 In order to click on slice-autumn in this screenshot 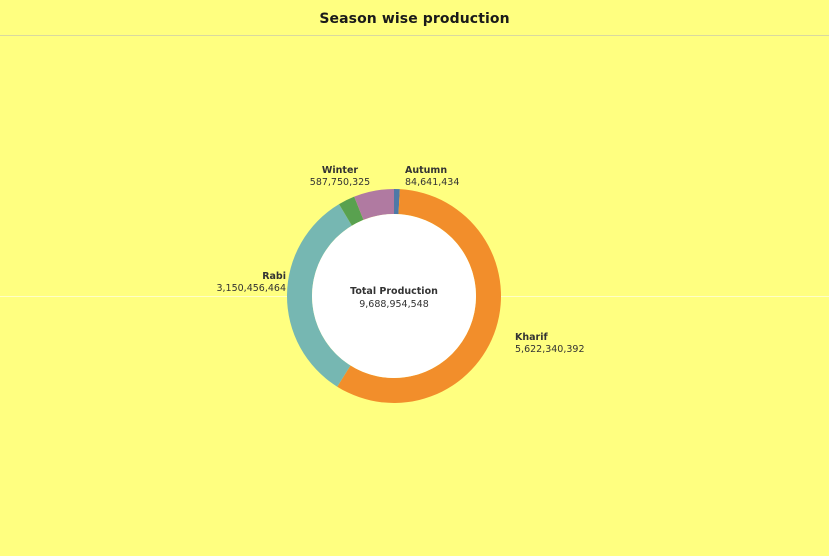, I will do `click(397, 202)`.